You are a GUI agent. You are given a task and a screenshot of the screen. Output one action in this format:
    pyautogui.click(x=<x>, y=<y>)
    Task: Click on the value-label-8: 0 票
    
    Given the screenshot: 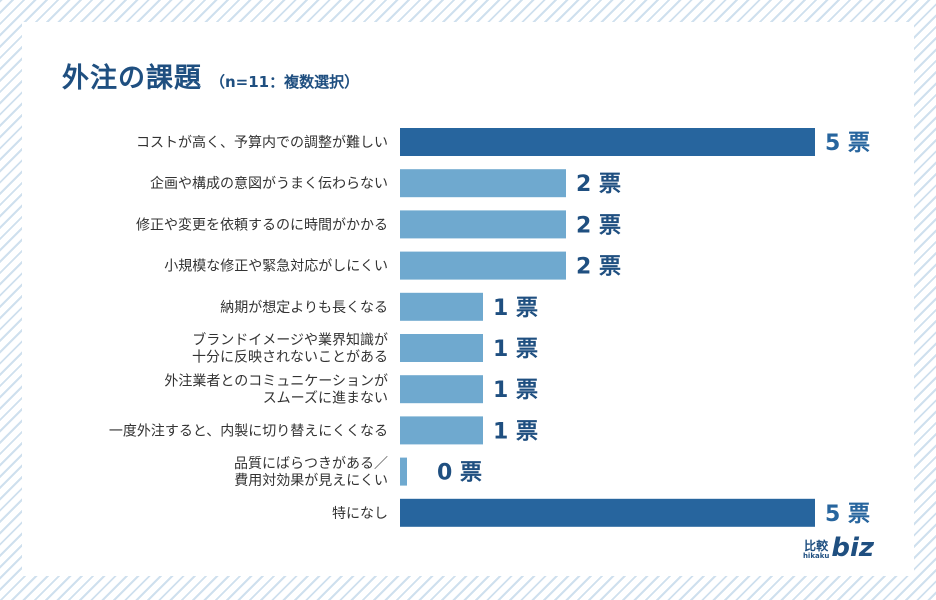 What is the action you would take?
    pyautogui.click(x=459, y=473)
    